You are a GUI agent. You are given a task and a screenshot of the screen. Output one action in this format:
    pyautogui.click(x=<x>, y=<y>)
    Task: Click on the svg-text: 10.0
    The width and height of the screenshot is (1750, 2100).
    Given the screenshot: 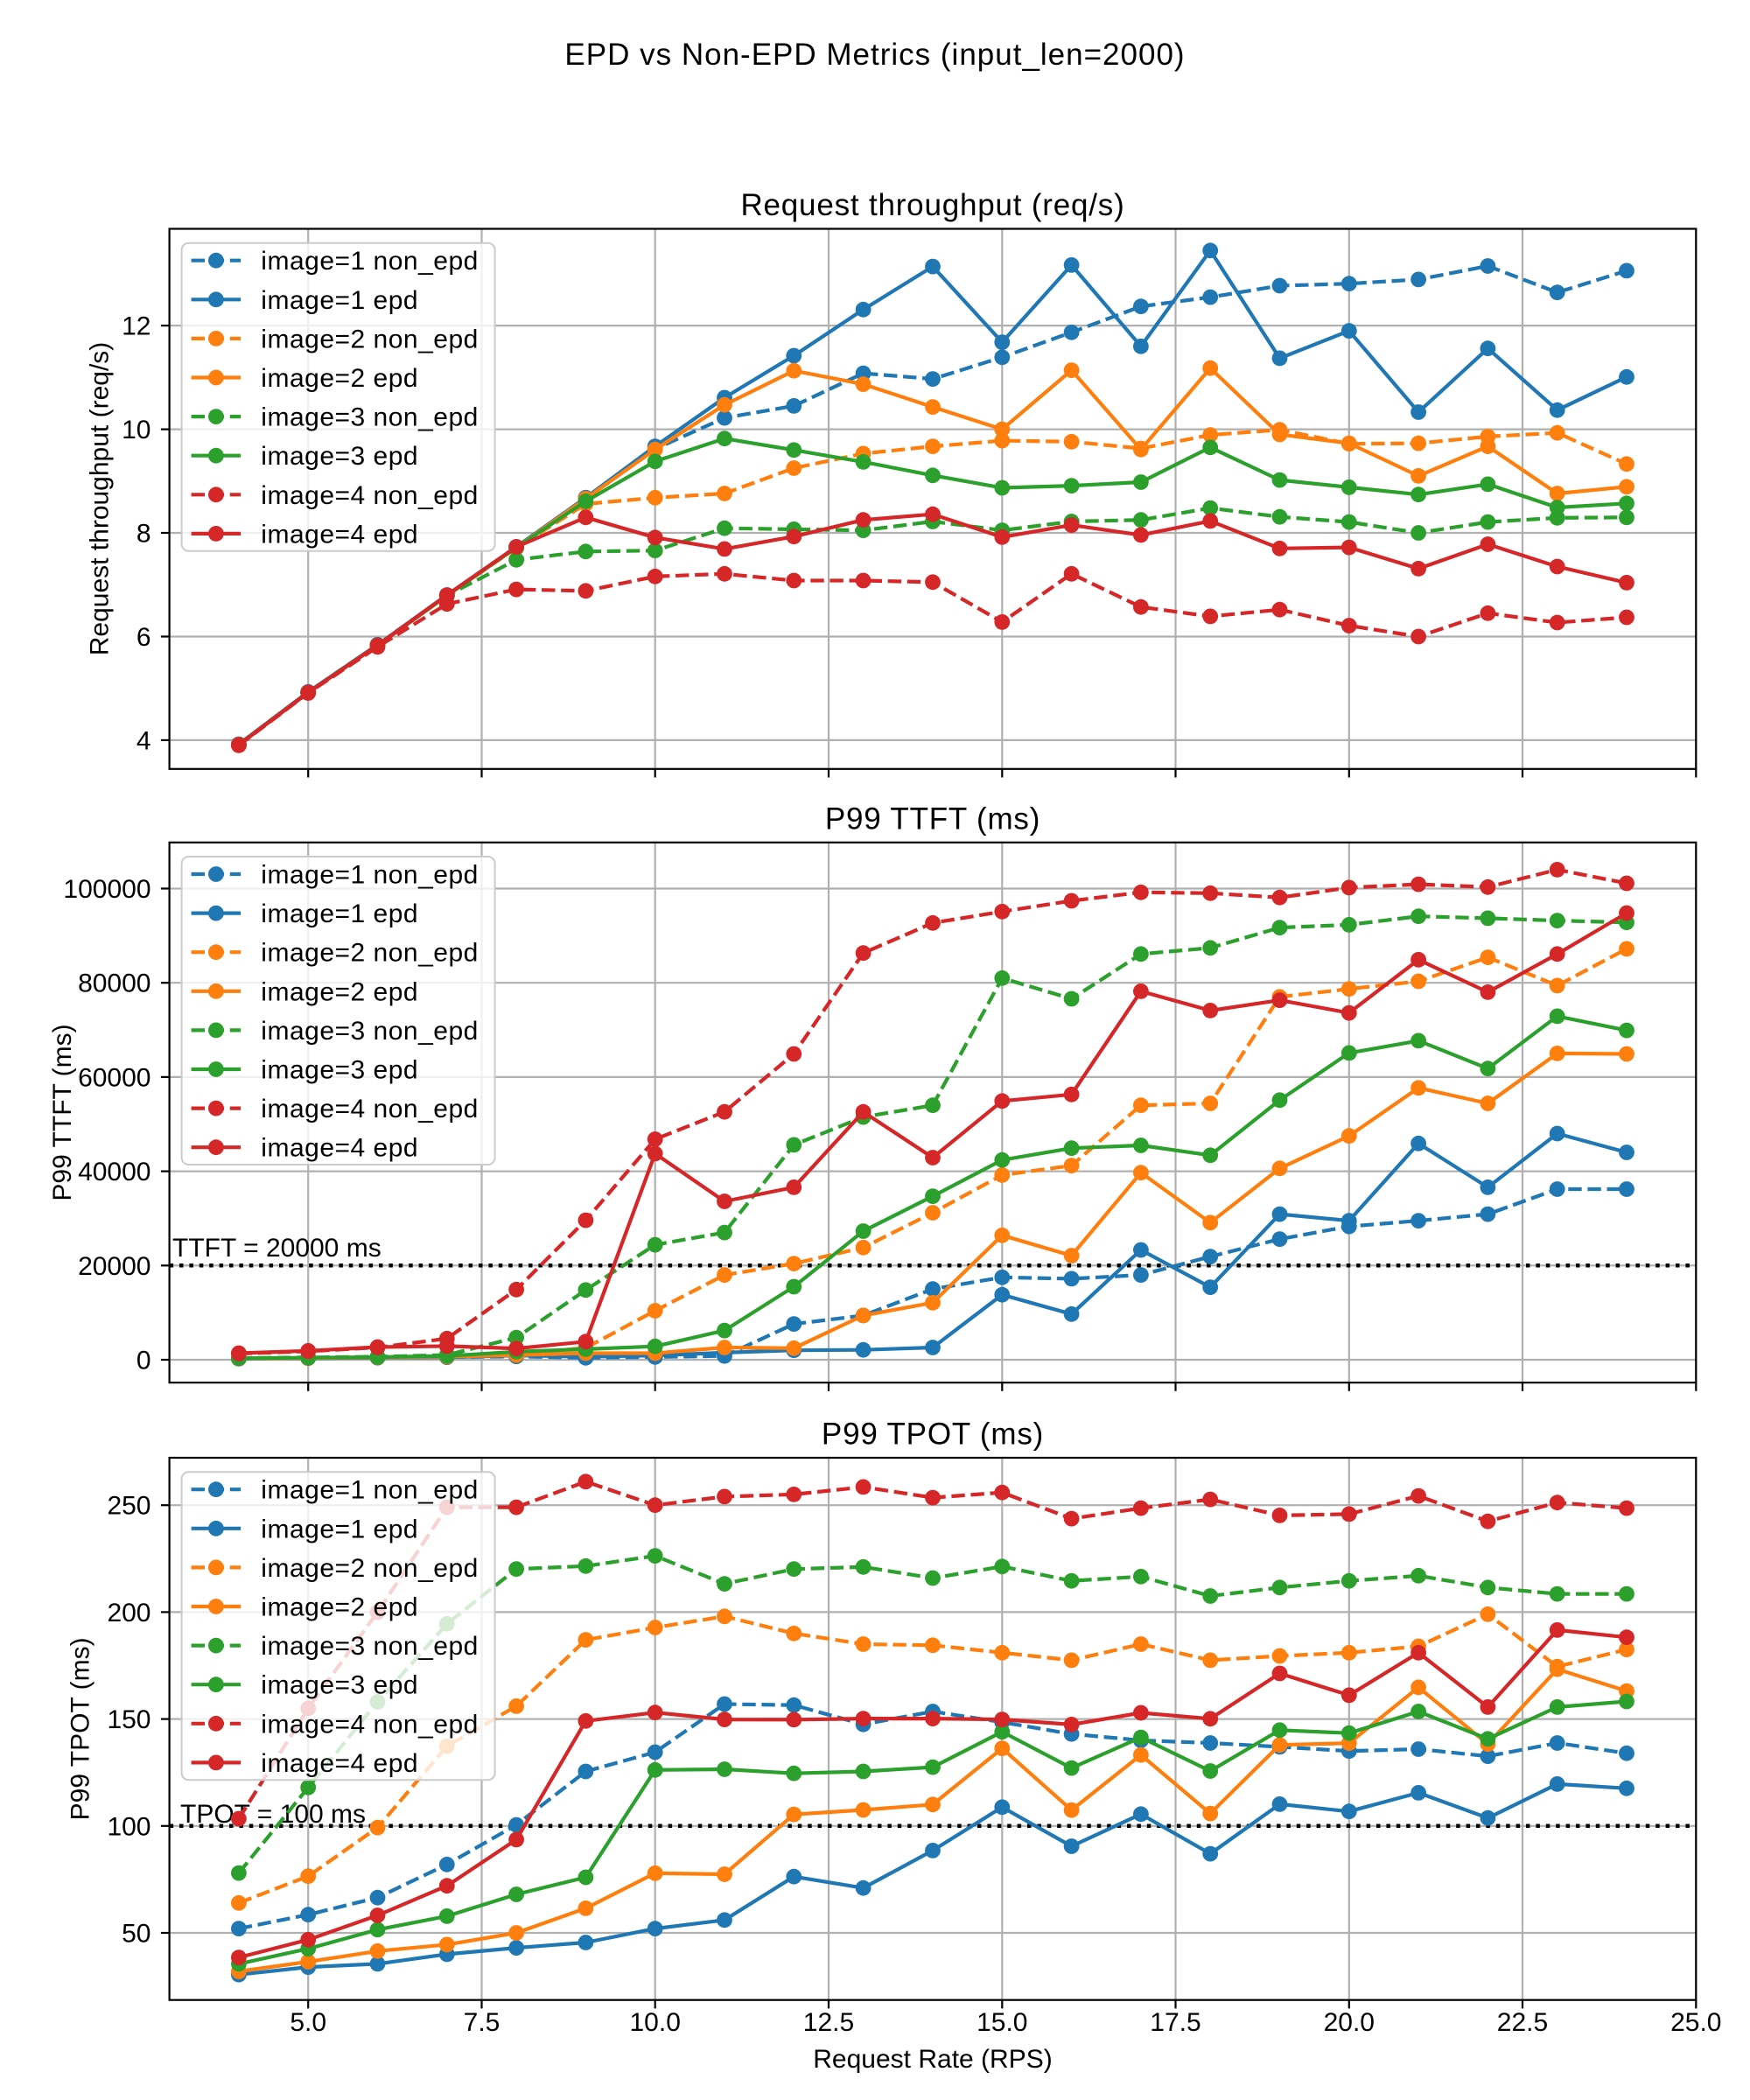 What is the action you would take?
    pyautogui.click(x=655, y=2022)
    